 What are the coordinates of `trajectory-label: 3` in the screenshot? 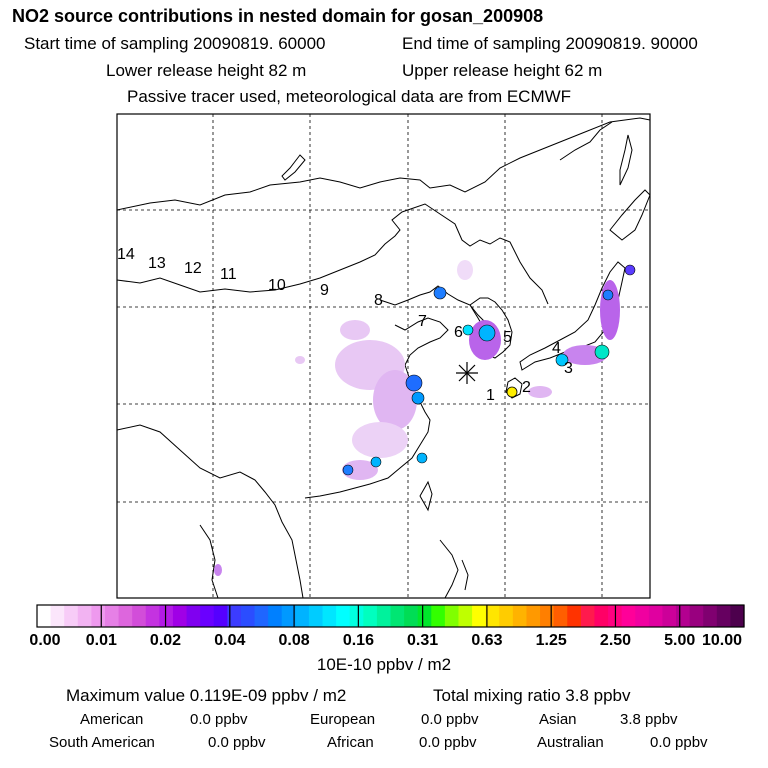 It's located at (568, 368).